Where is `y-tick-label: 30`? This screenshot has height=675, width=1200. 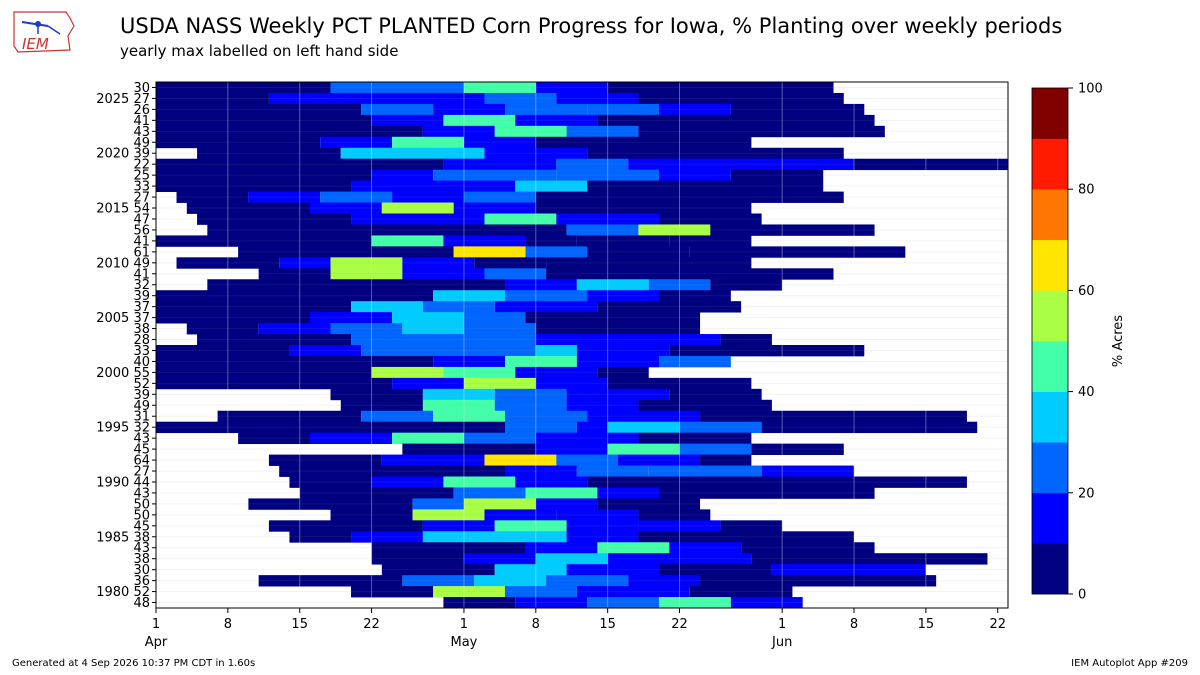
y-tick-label: 30 is located at coordinates (141, 88).